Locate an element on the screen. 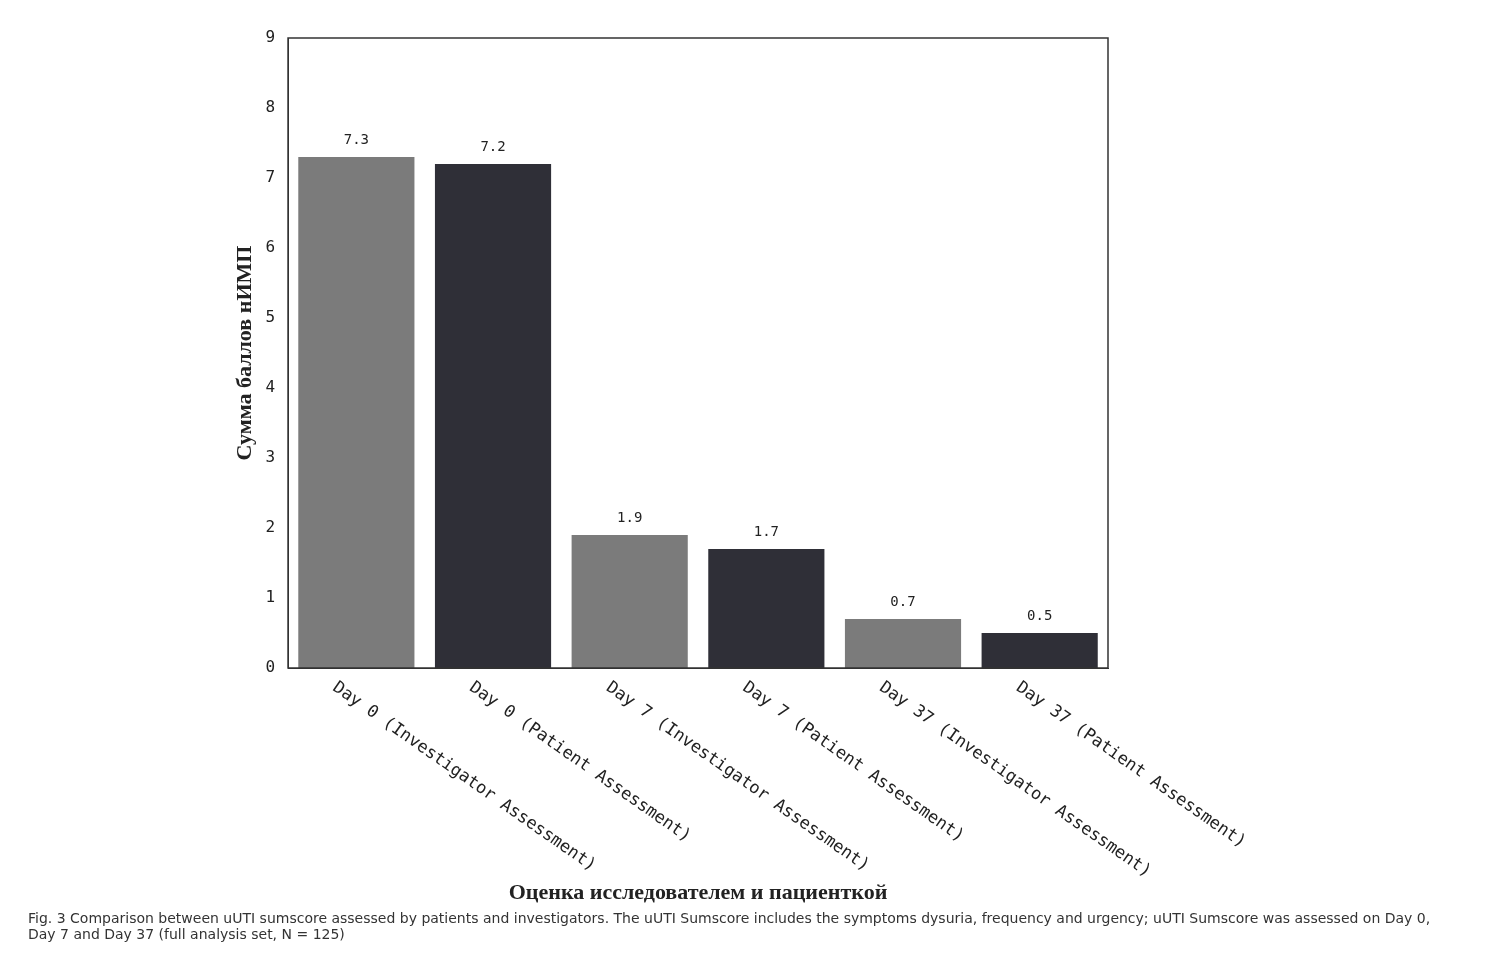 This screenshot has width=1487, height=980. y-tick-label: 8 is located at coordinates (270, 107).